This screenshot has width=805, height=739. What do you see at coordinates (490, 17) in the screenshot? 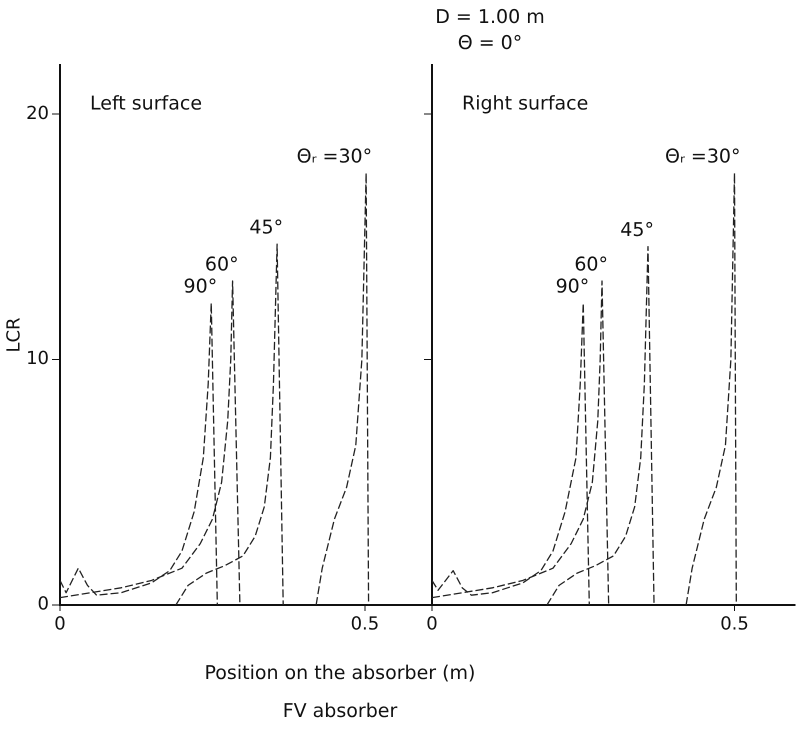
I see `chart-title: D = 1.00 m` at bounding box center [490, 17].